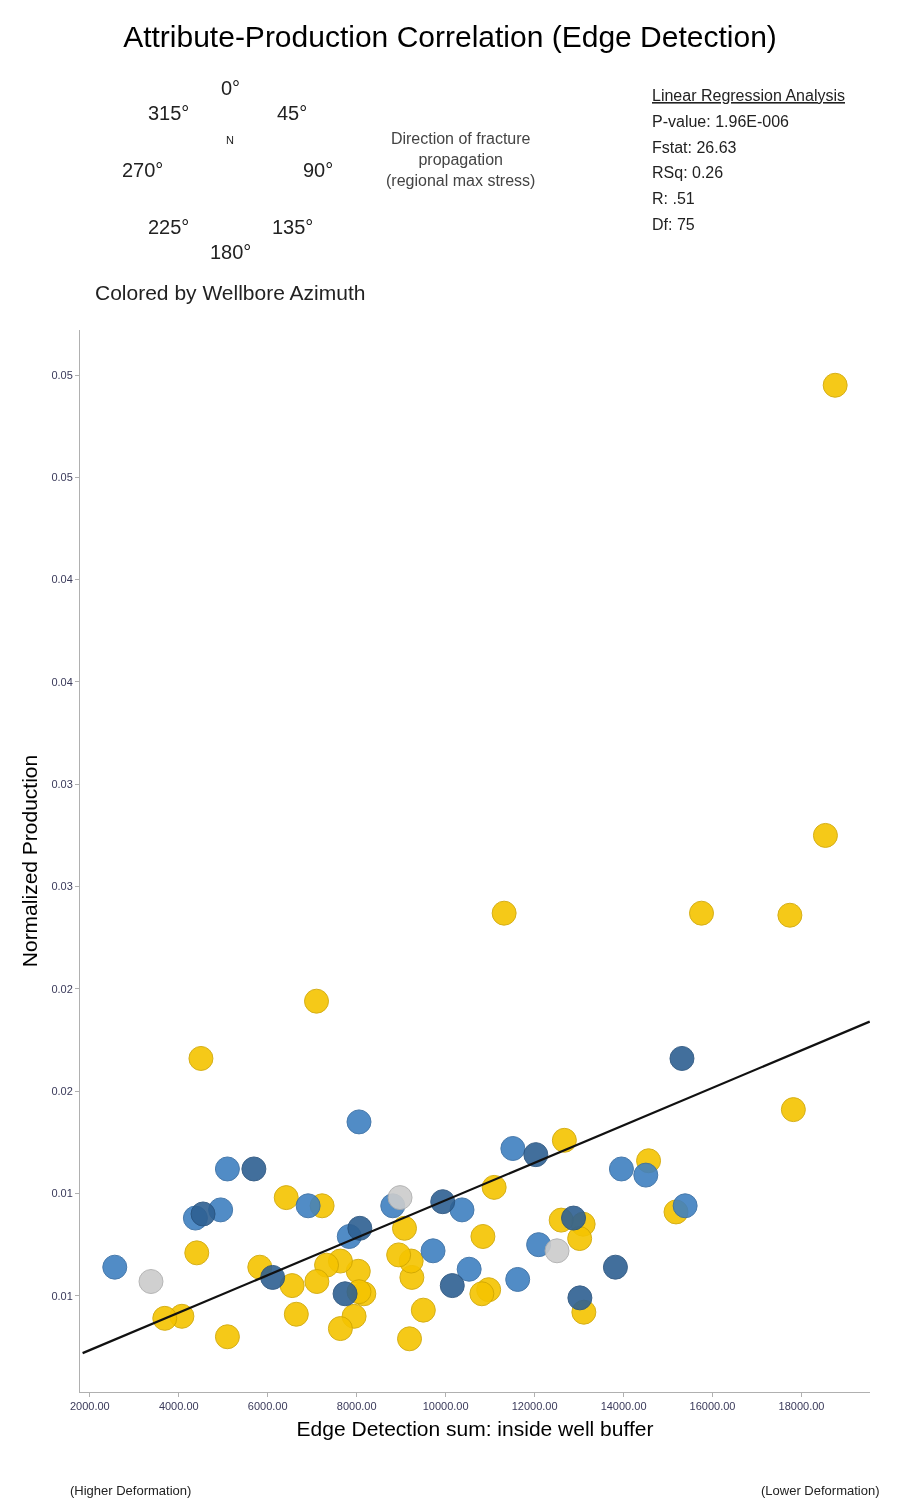 The width and height of the screenshot is (900, 1512). What do you see at coordinates (292, 113) in the screenshot?
I see `text: 45°` at bounding box center [292, 113].